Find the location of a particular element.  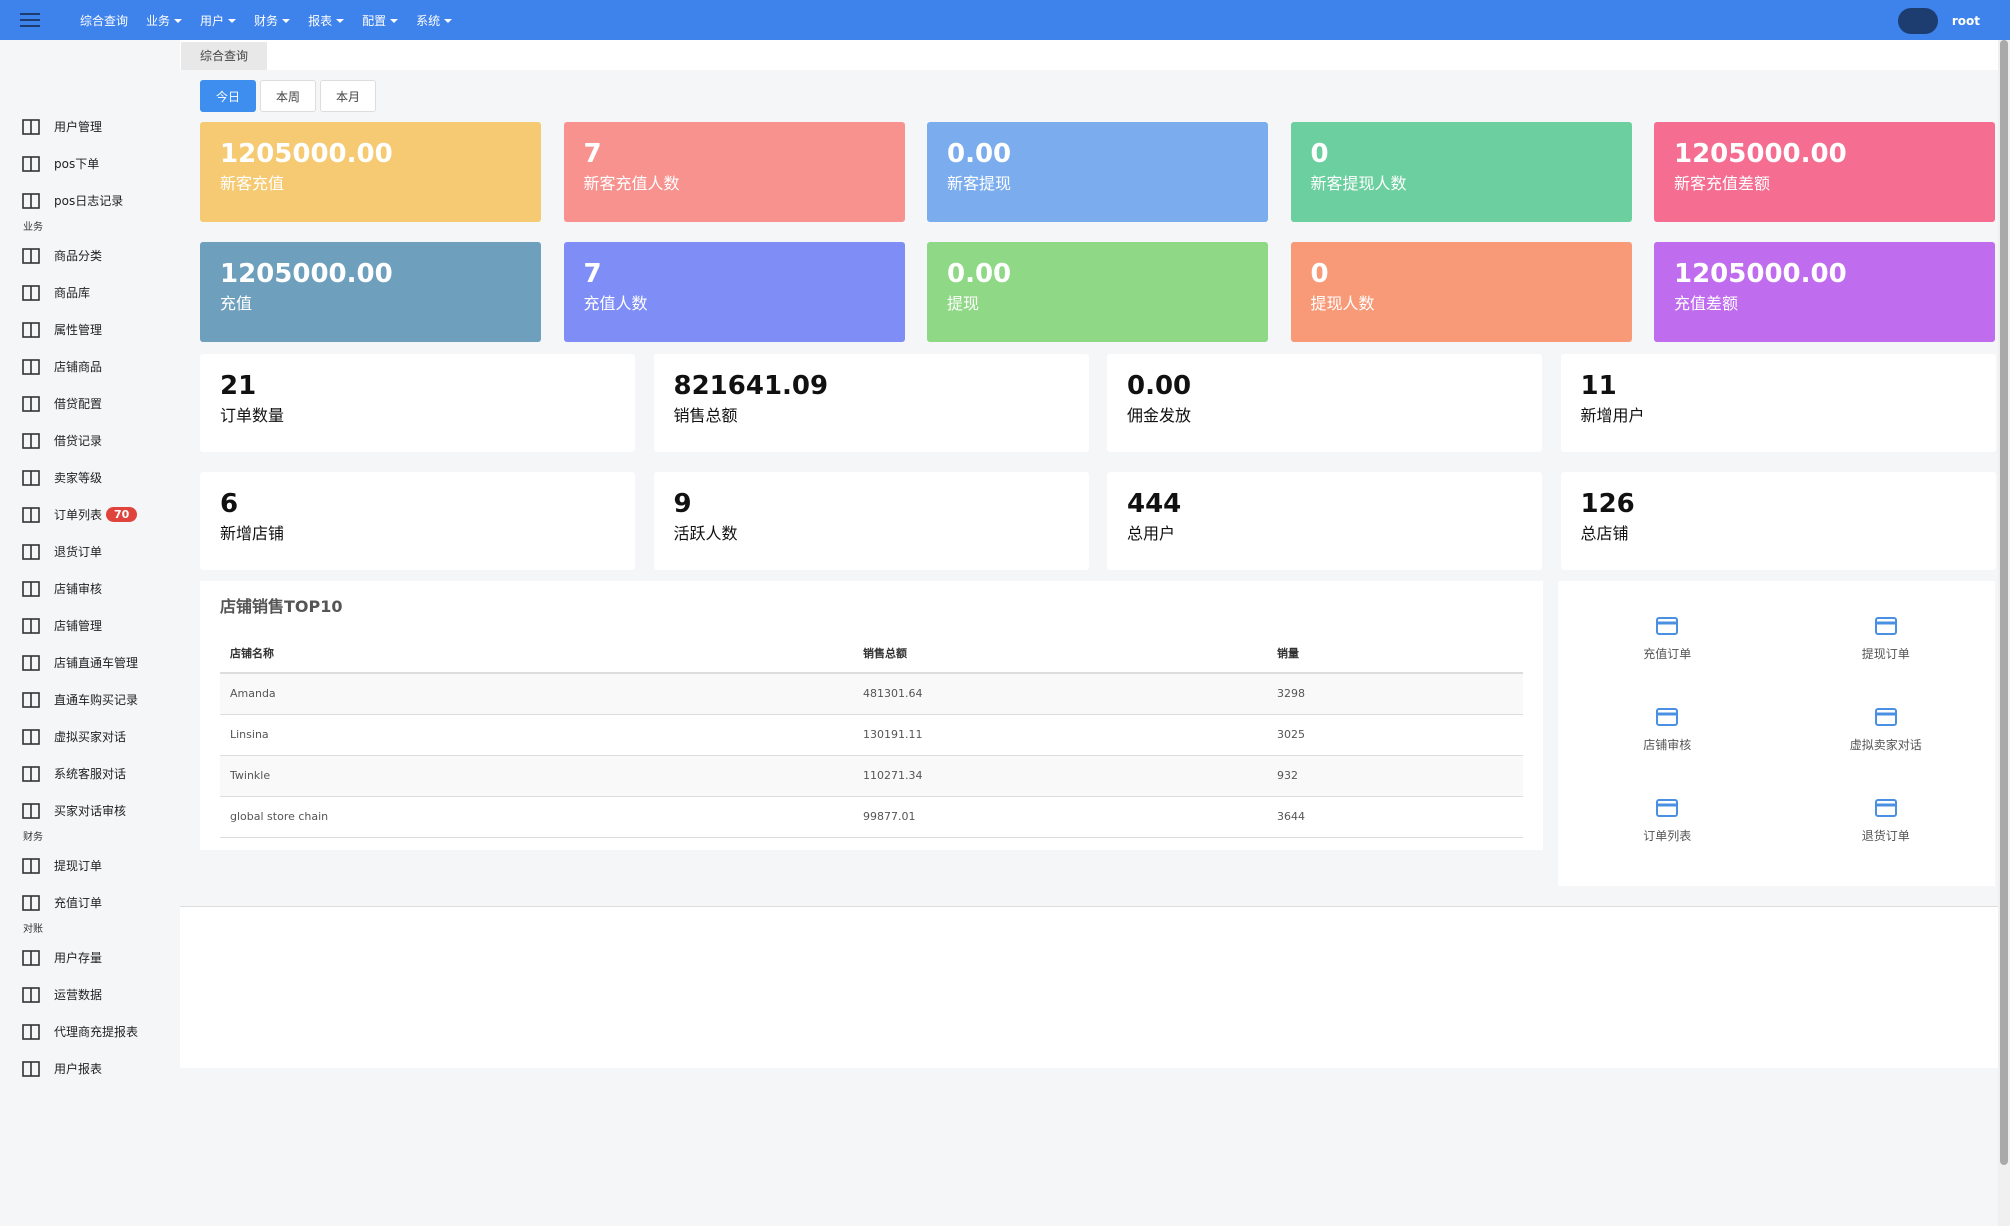

nav-item: 系统 is located at coordinates (434, 20).